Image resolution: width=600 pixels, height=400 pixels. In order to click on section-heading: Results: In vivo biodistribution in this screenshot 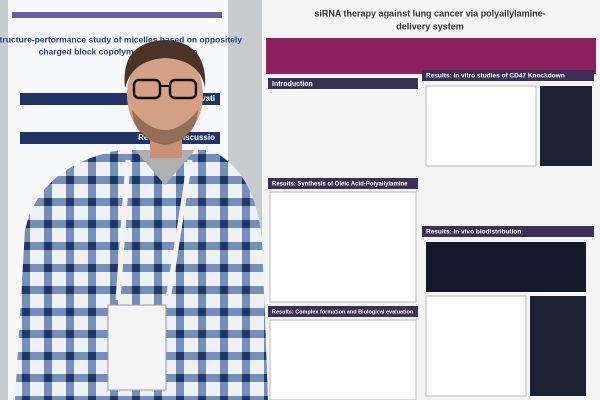, I will do `click(473, 232)`.